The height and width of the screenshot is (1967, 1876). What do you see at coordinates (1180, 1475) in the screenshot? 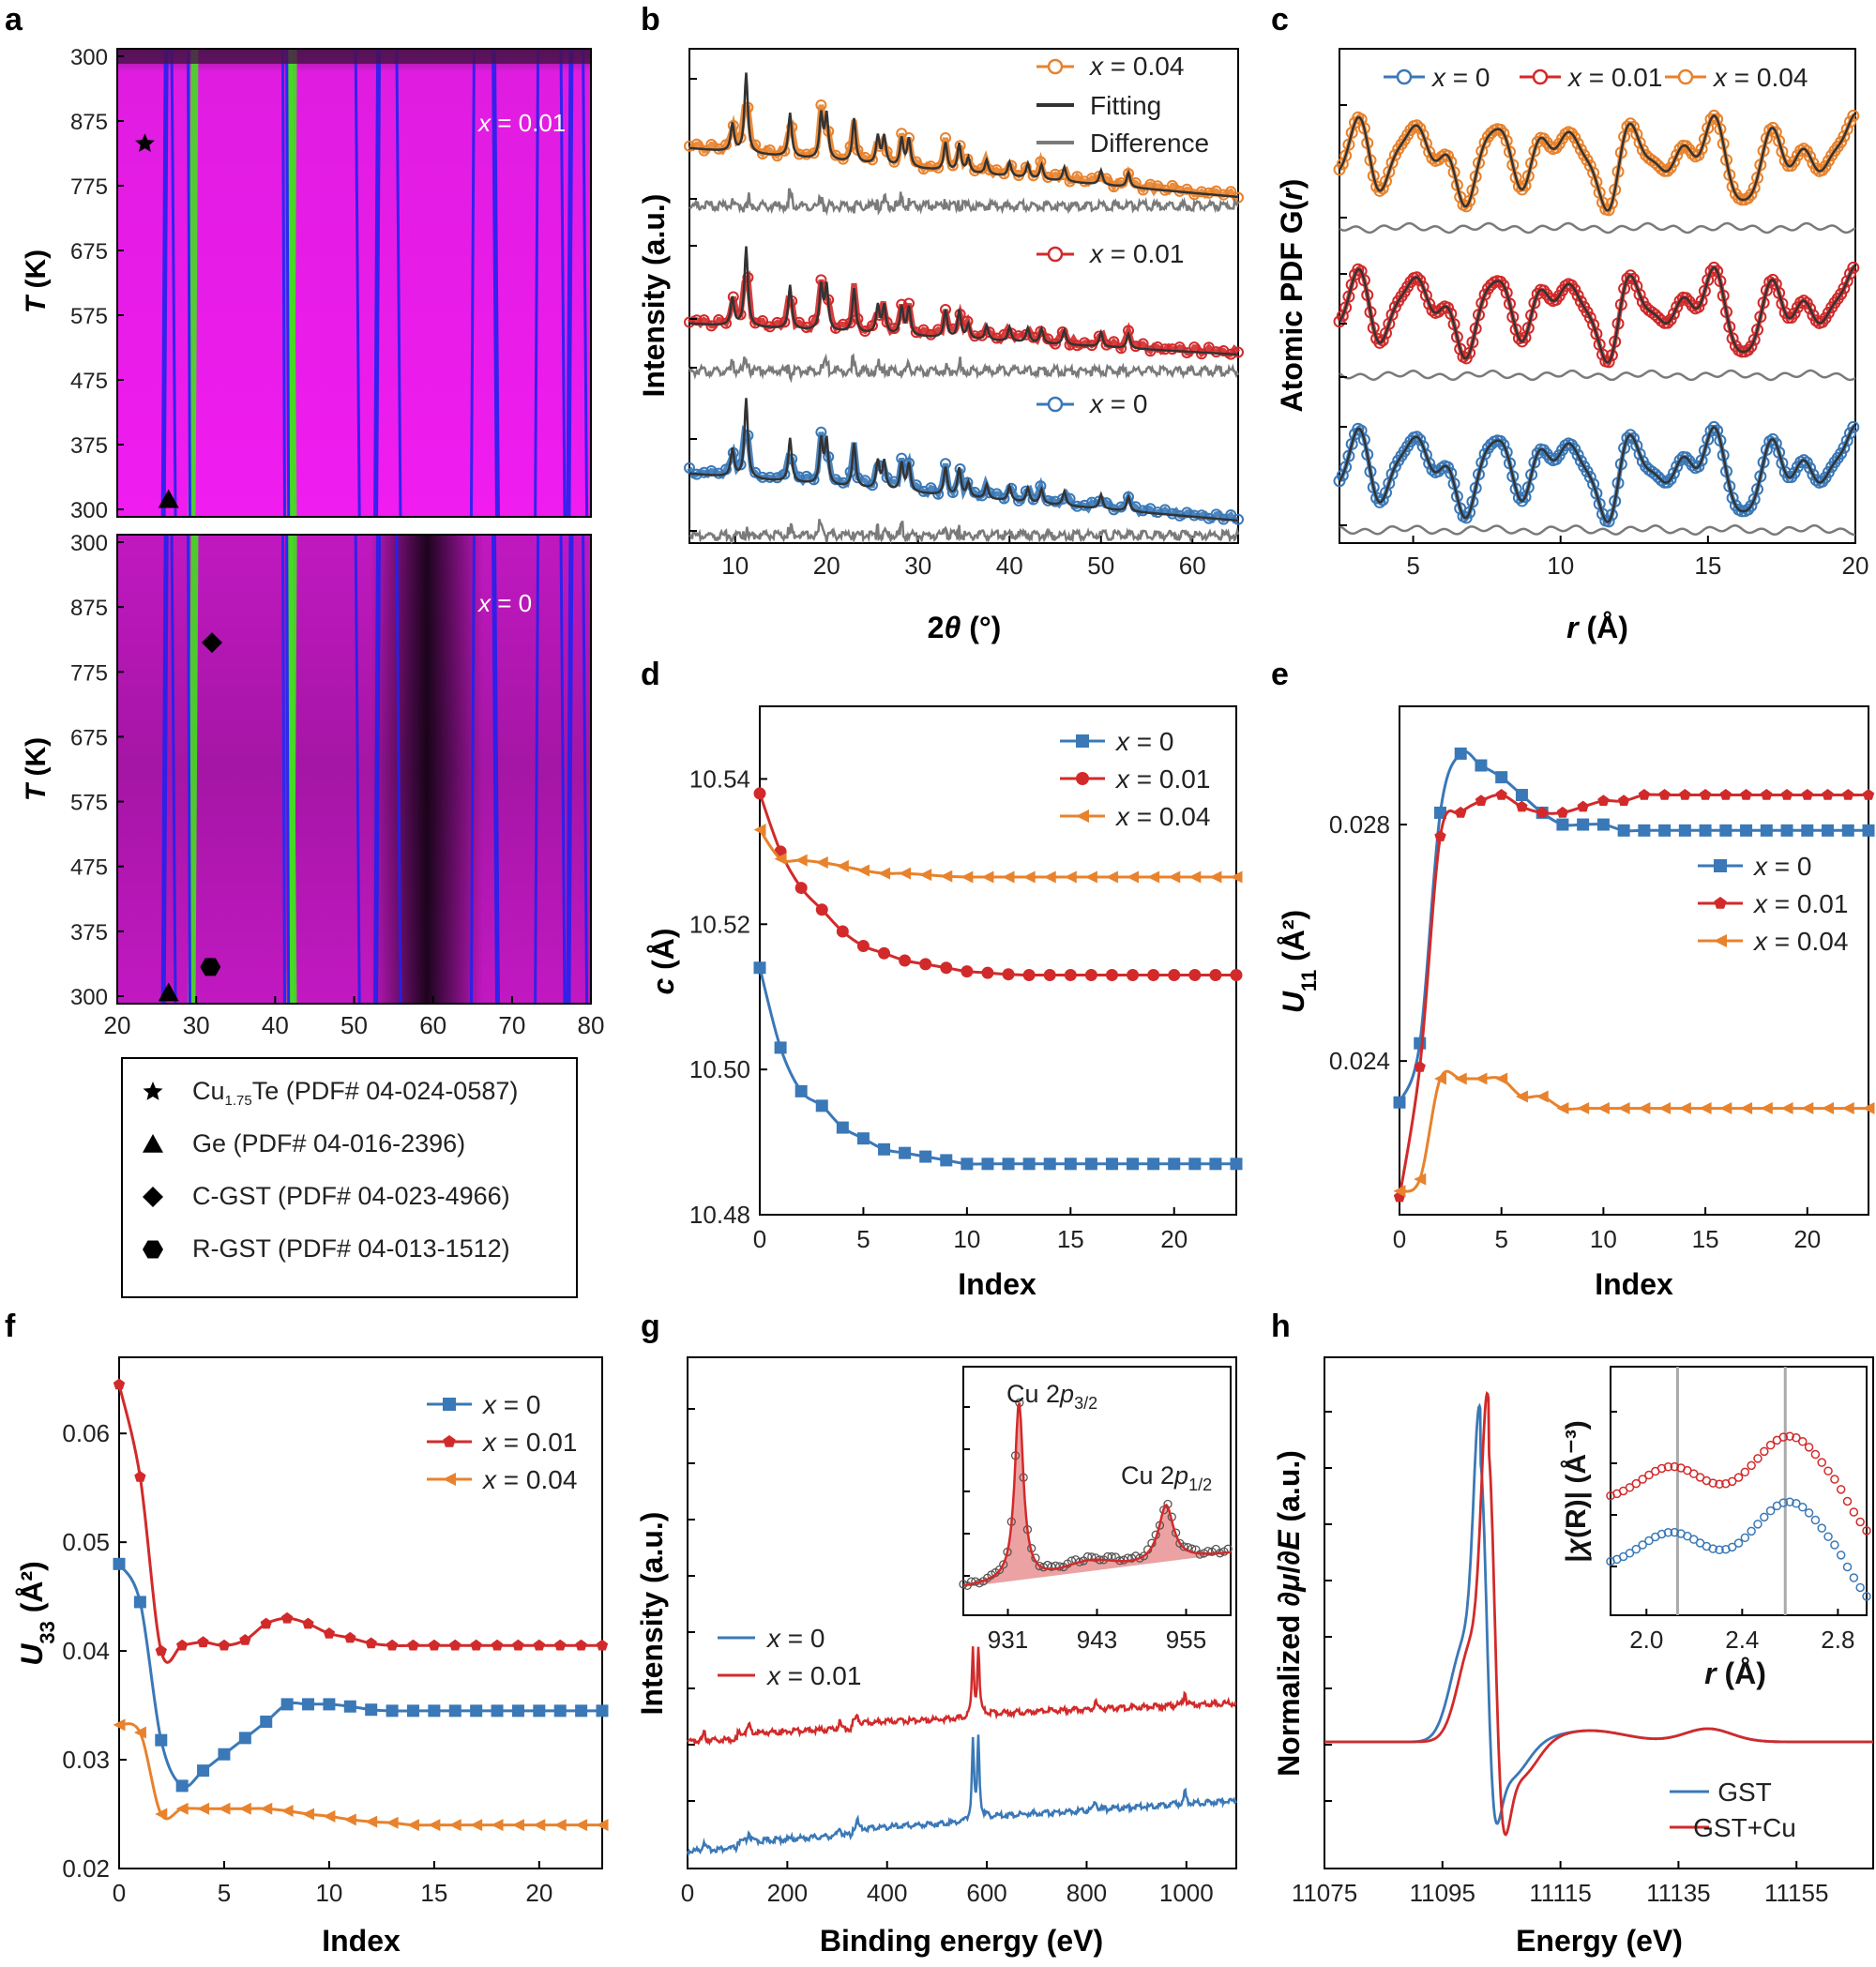
I see `peak-label-orbital: p` at bounding box center [1180, 1475].